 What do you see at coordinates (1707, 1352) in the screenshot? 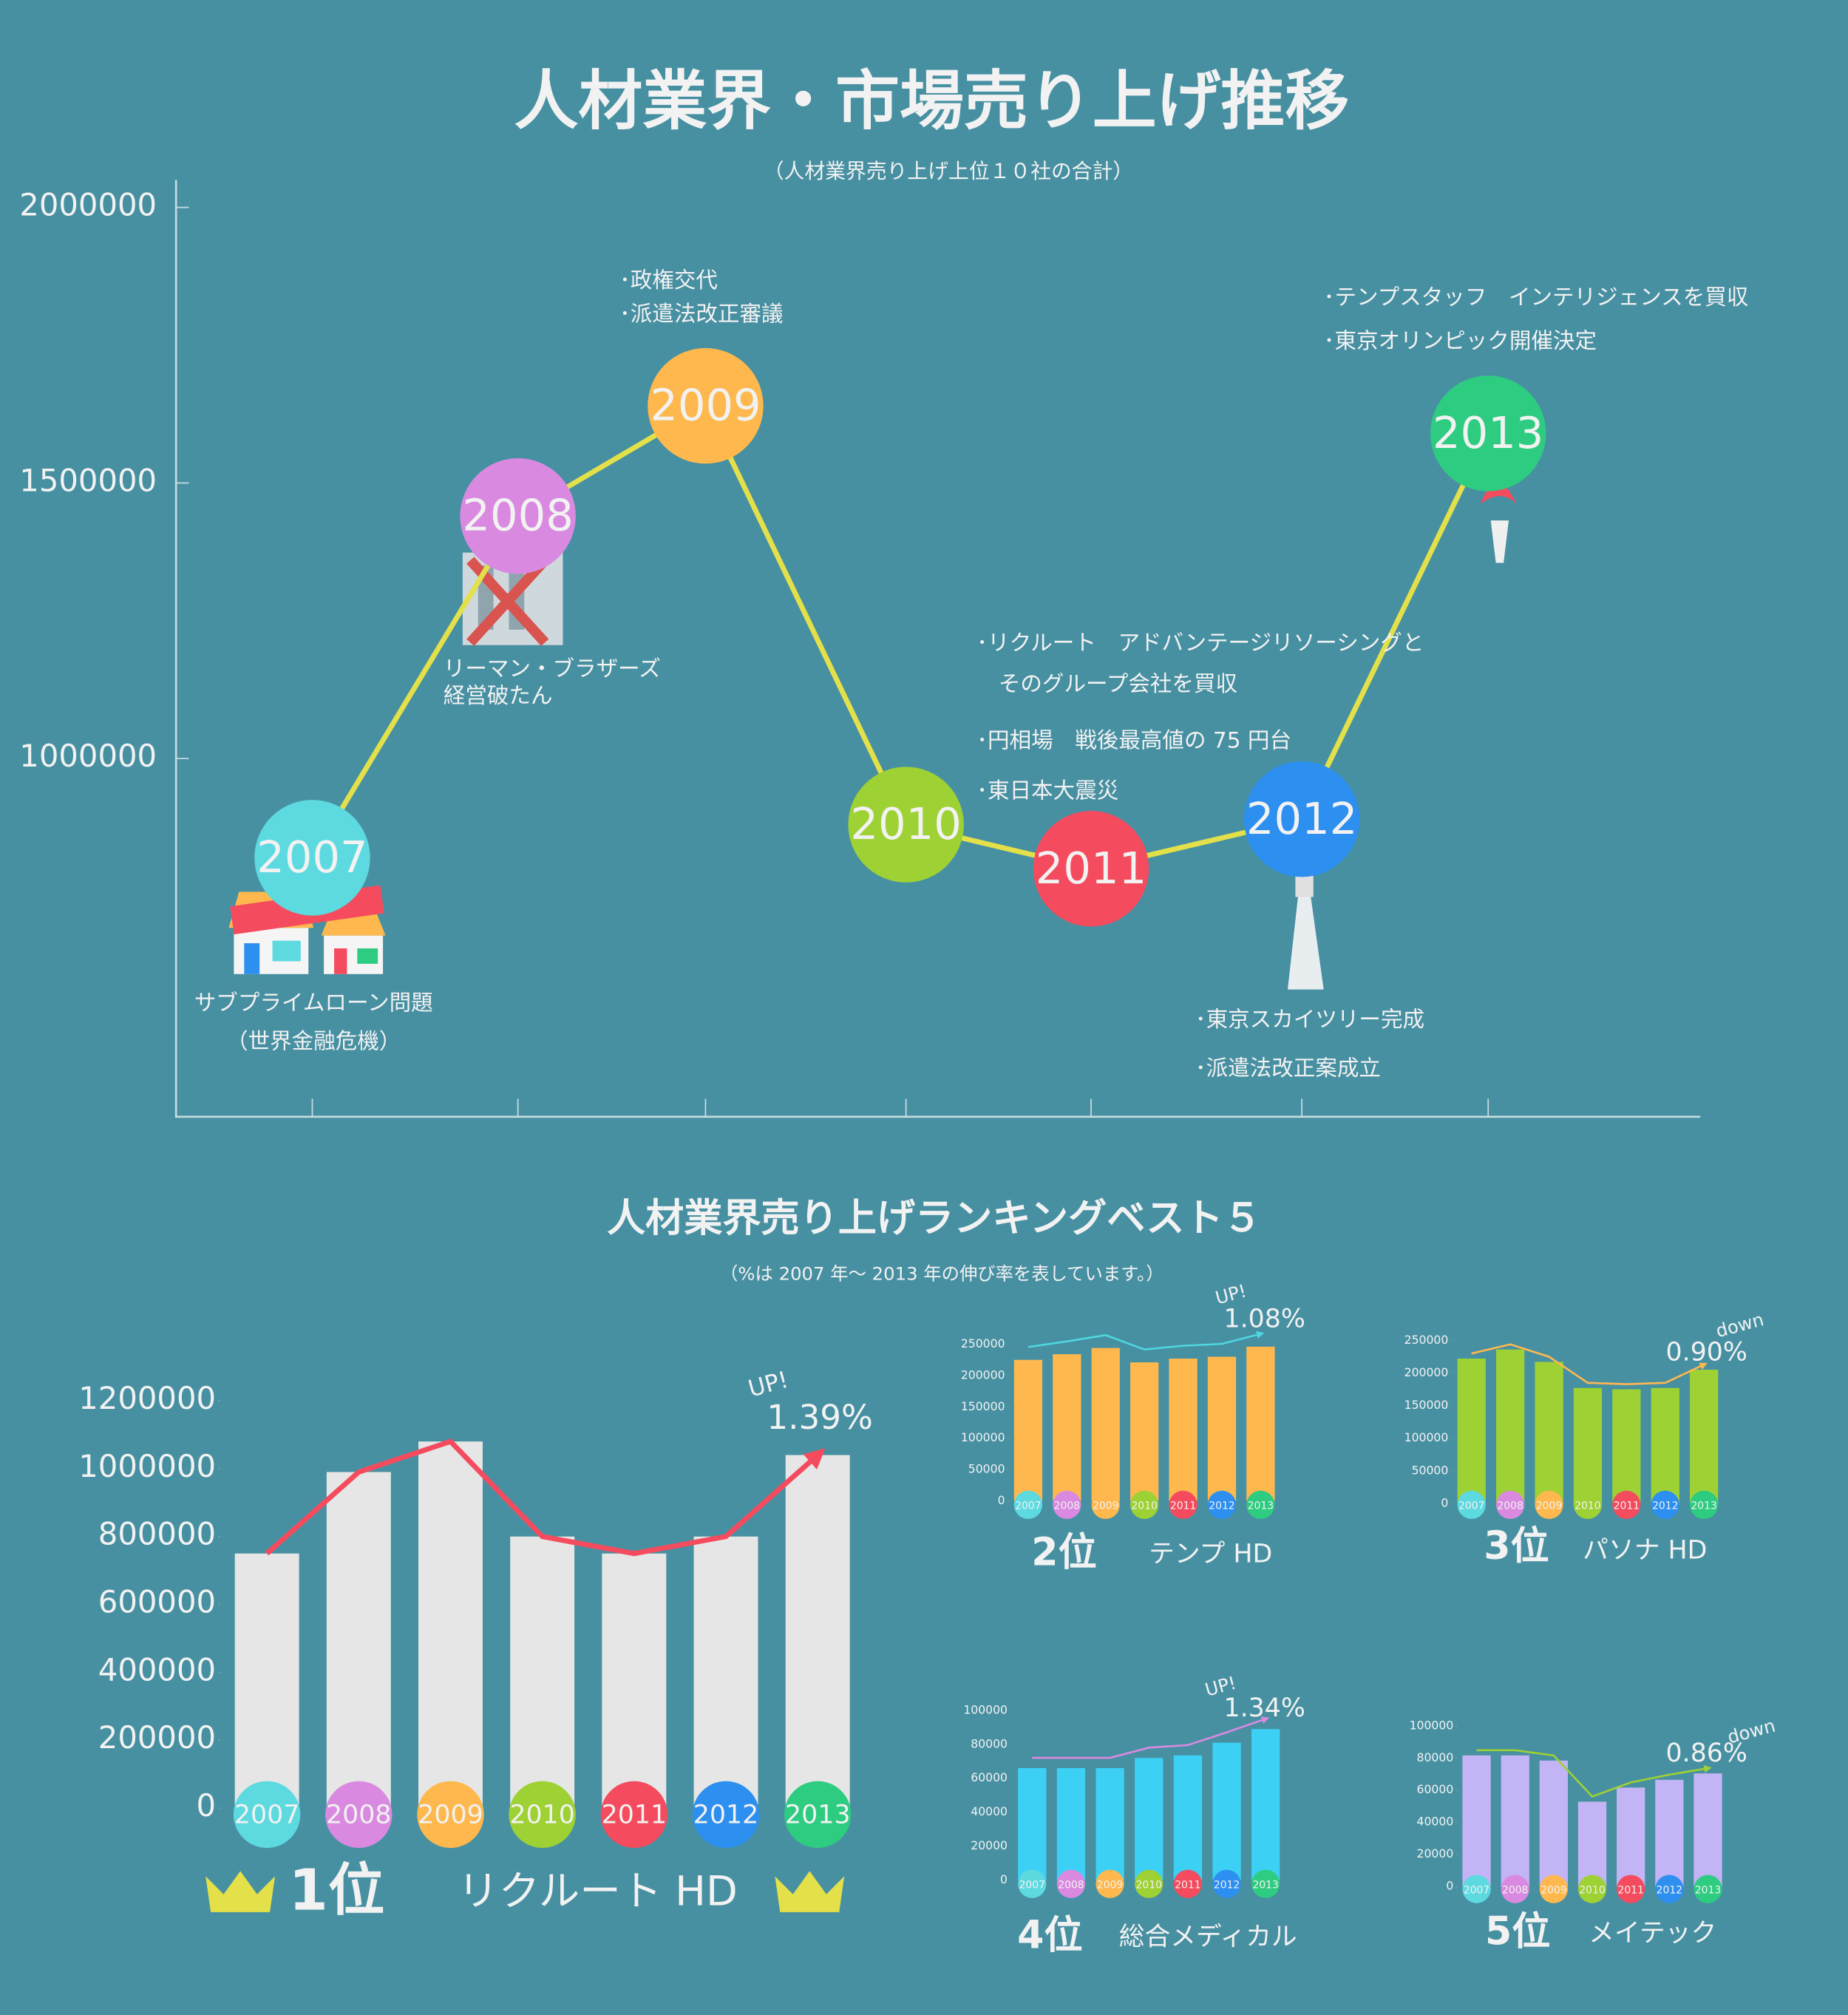
I see `growth-label: 0.90%` at bounding box center [1707, 1352].